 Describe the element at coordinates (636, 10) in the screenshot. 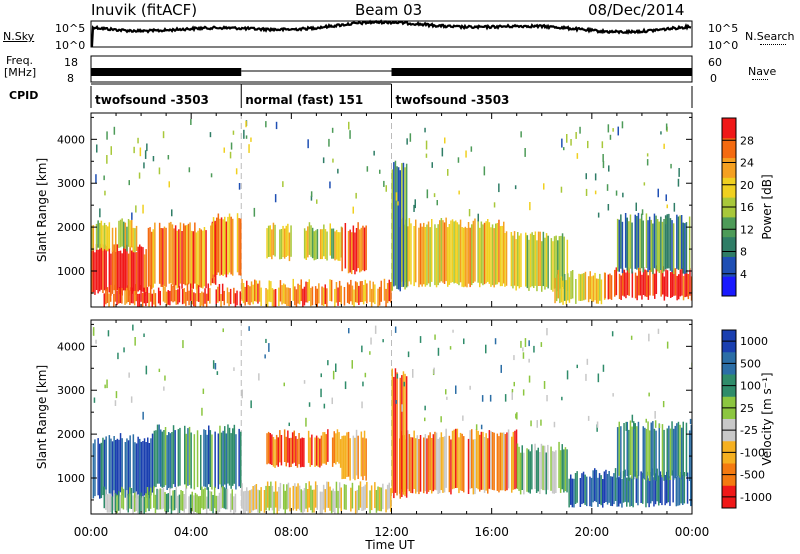

I see `date-title: 08/Dec/2014` at that location.